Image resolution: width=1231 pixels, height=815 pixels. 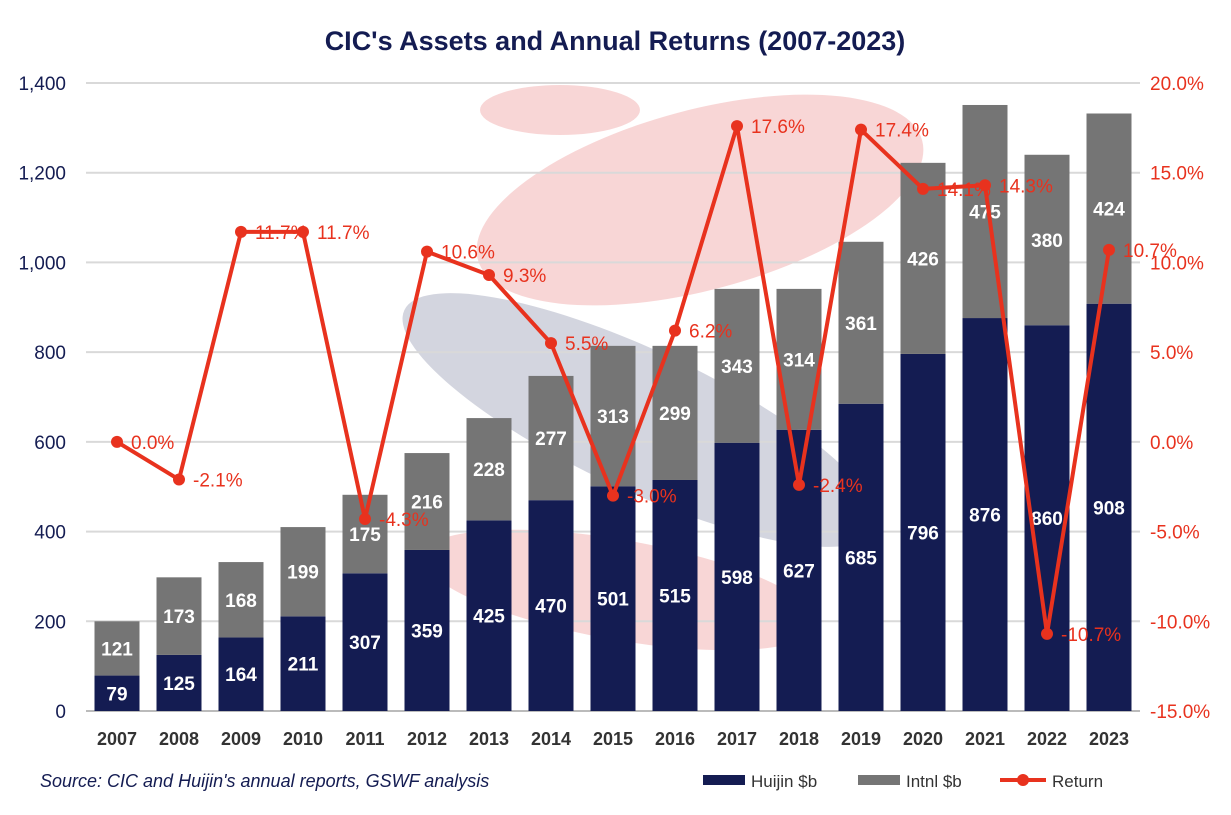 I want to click on data-label-intnl: 424, so click(x=1109, y=210).